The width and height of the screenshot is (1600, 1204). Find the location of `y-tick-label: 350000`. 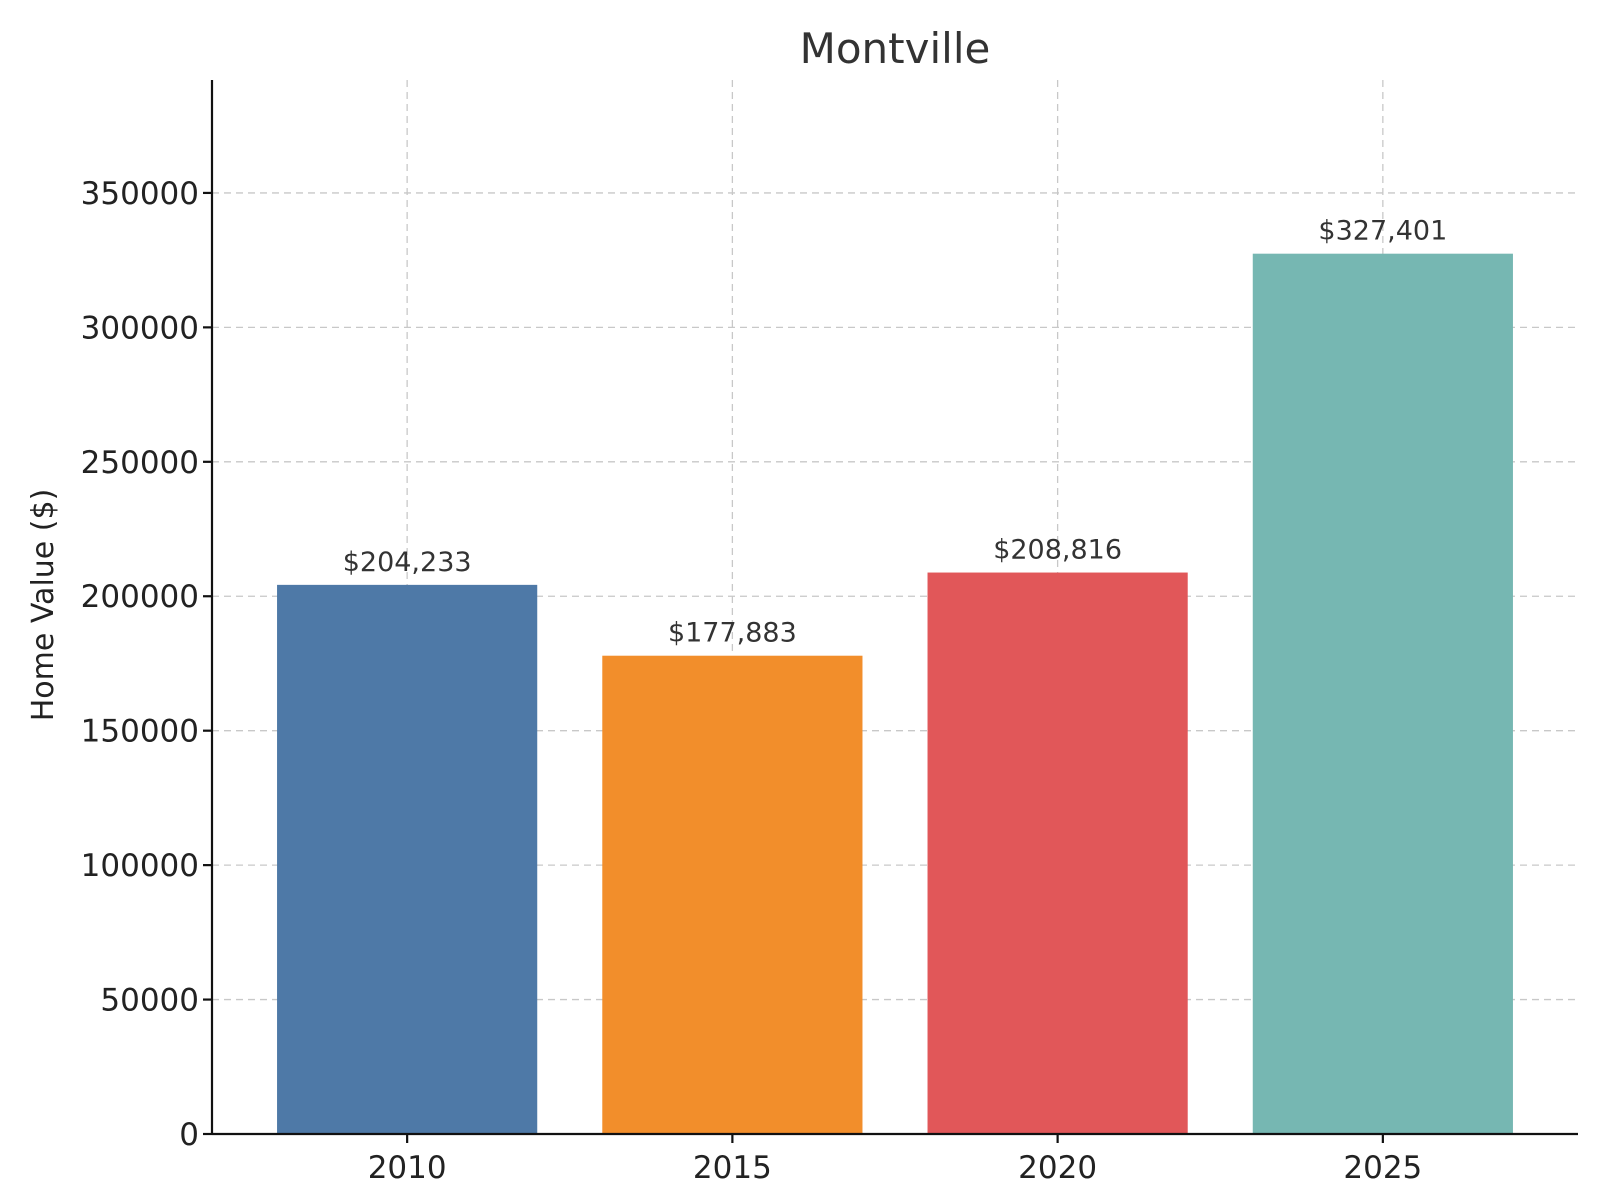

y-tick-label: 350000 is located at coordinates (140, 194).